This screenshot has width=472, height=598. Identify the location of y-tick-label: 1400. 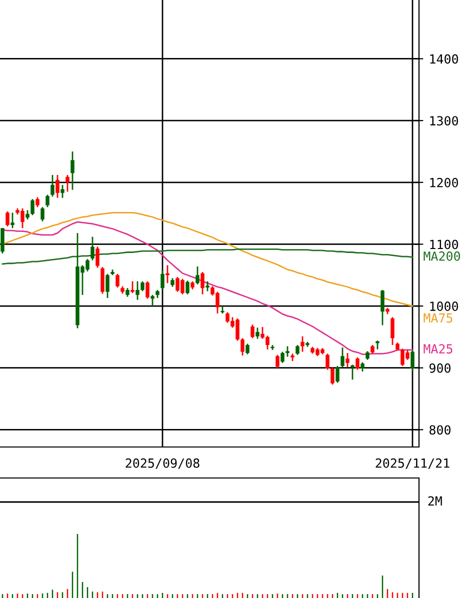
(444, 59).